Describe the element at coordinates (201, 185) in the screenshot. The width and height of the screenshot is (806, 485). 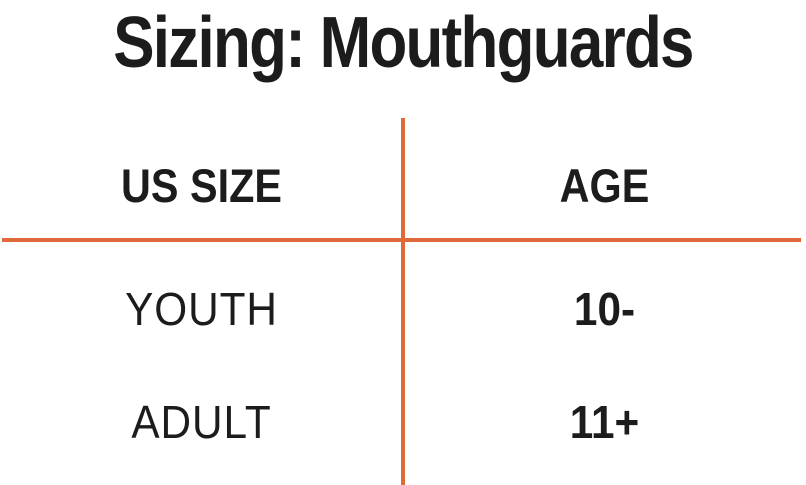
I see `column-header-us-size: US SIZE` at that location.